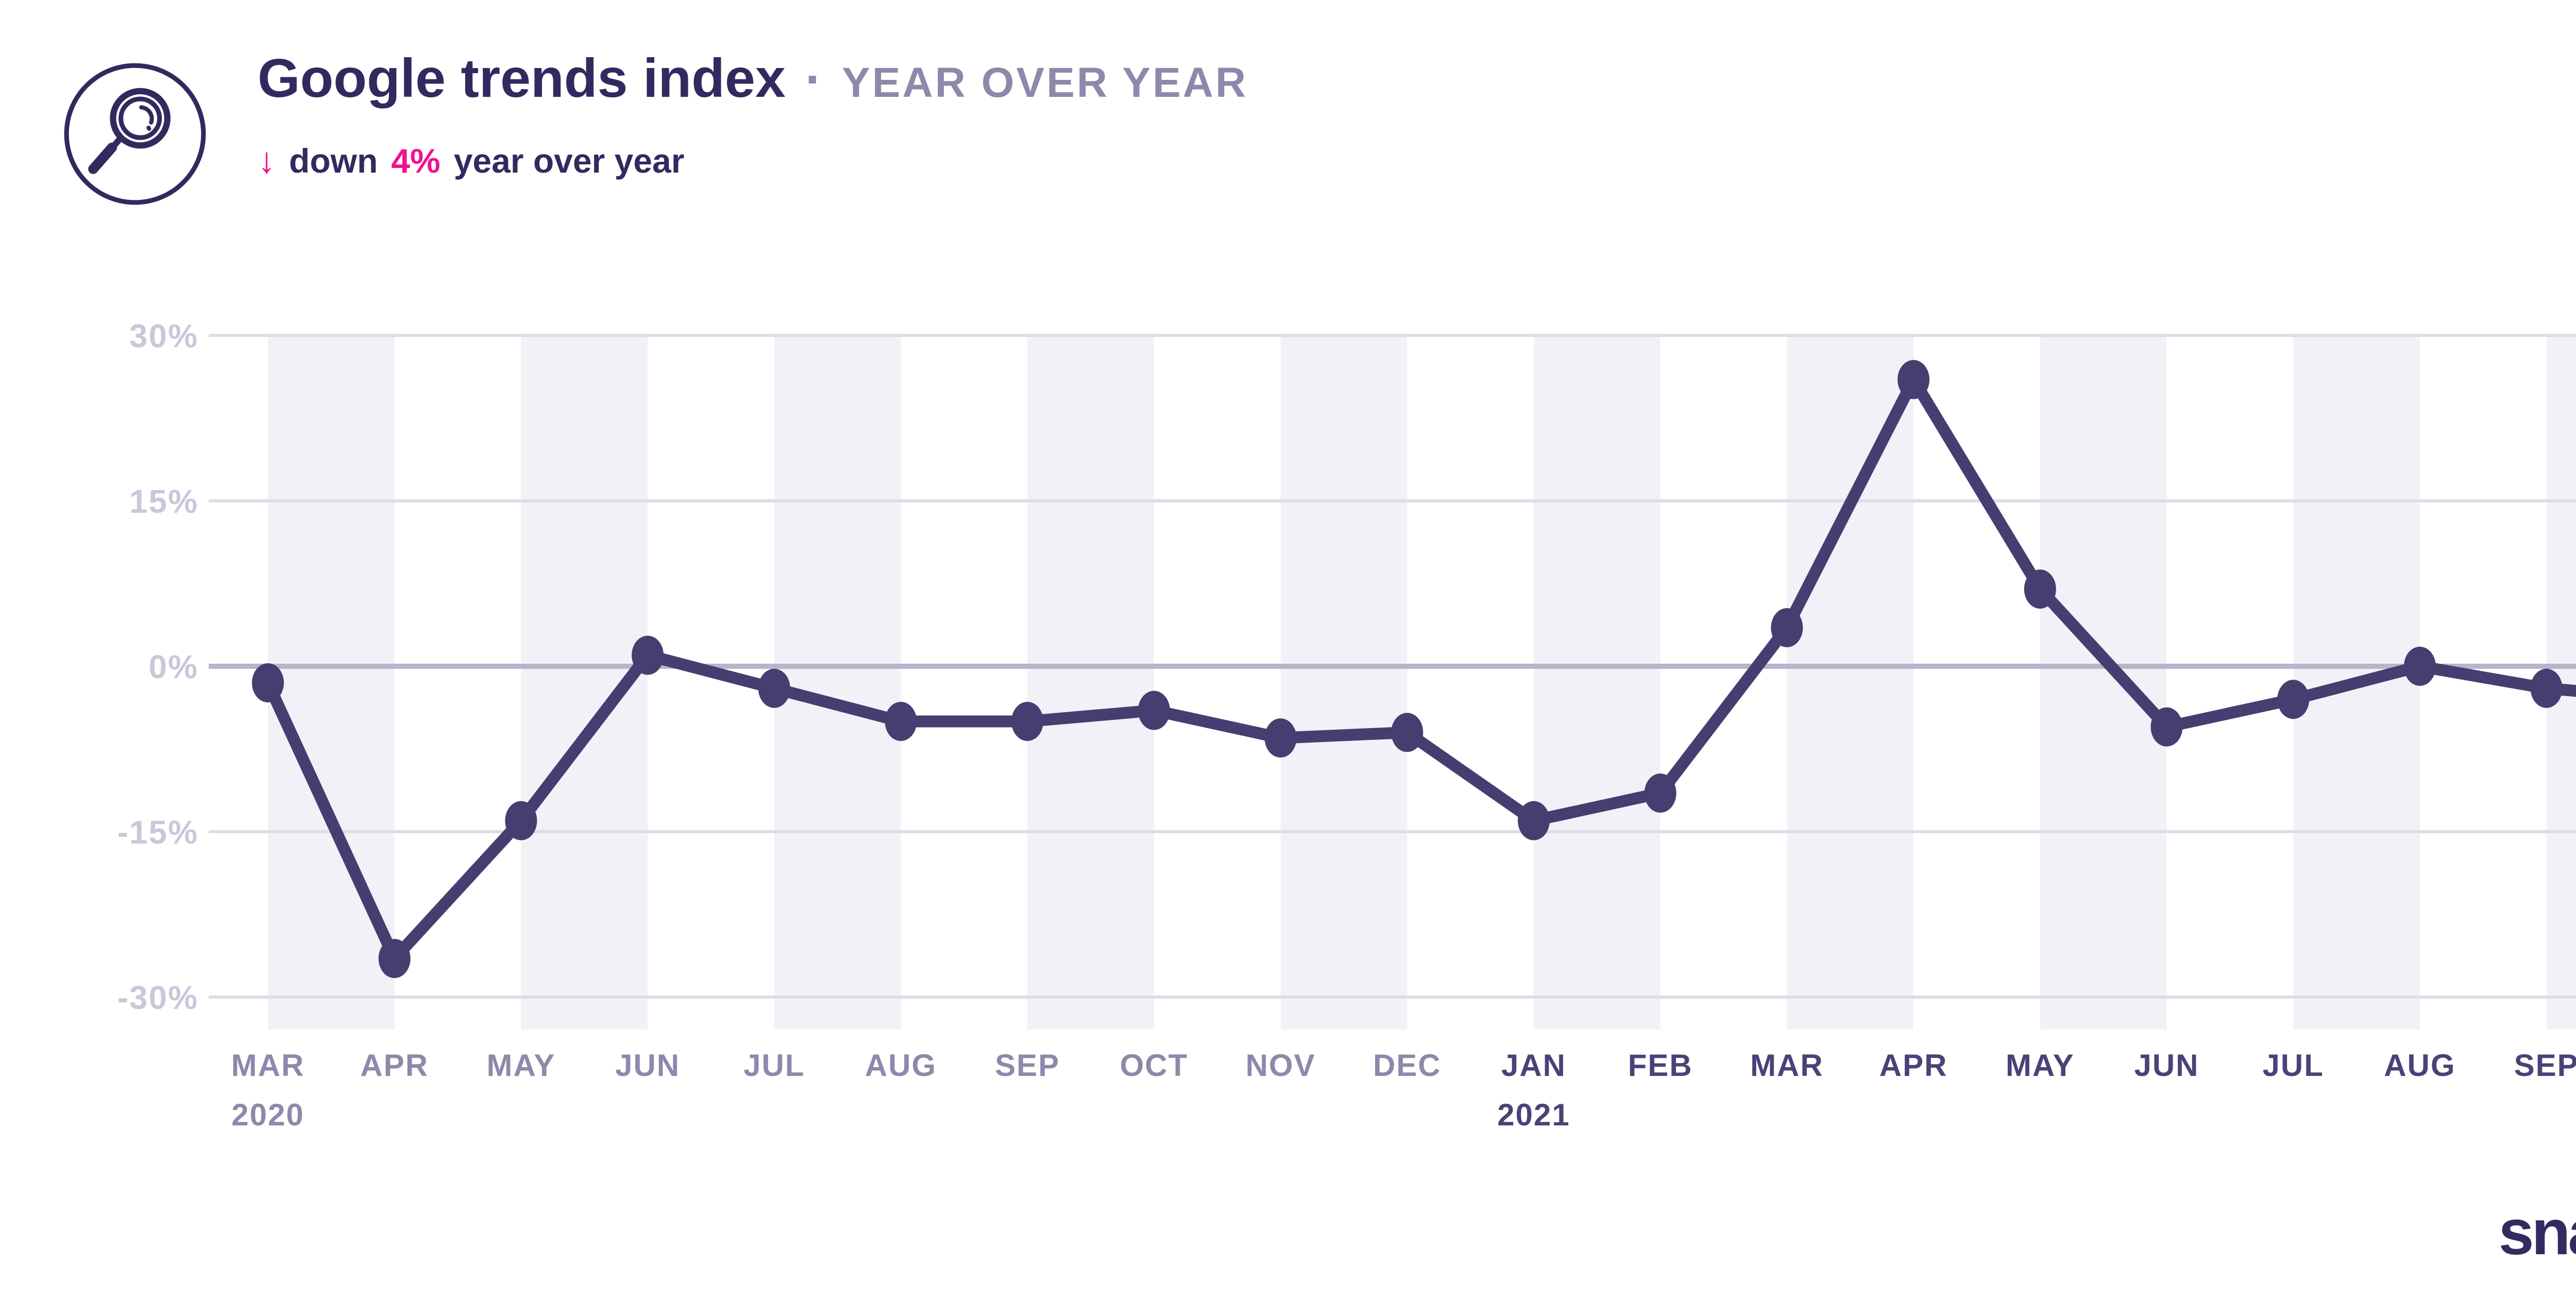 Image resolution: width=2576 pixels, height=1314 pixels. I want to click on trend-suffix: year over year, so click(569, 161).